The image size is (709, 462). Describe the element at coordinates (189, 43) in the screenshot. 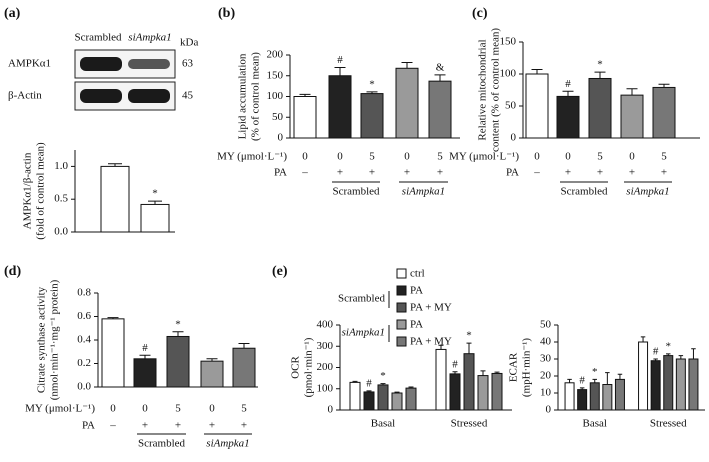

I see `kda-unit: kDa` at that location.